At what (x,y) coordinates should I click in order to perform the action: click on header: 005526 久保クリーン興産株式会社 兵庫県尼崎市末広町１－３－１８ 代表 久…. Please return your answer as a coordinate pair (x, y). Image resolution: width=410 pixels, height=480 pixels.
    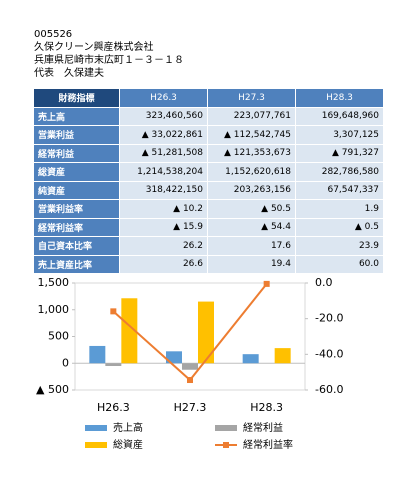
    Looking at the image, I should click on (109, 54).